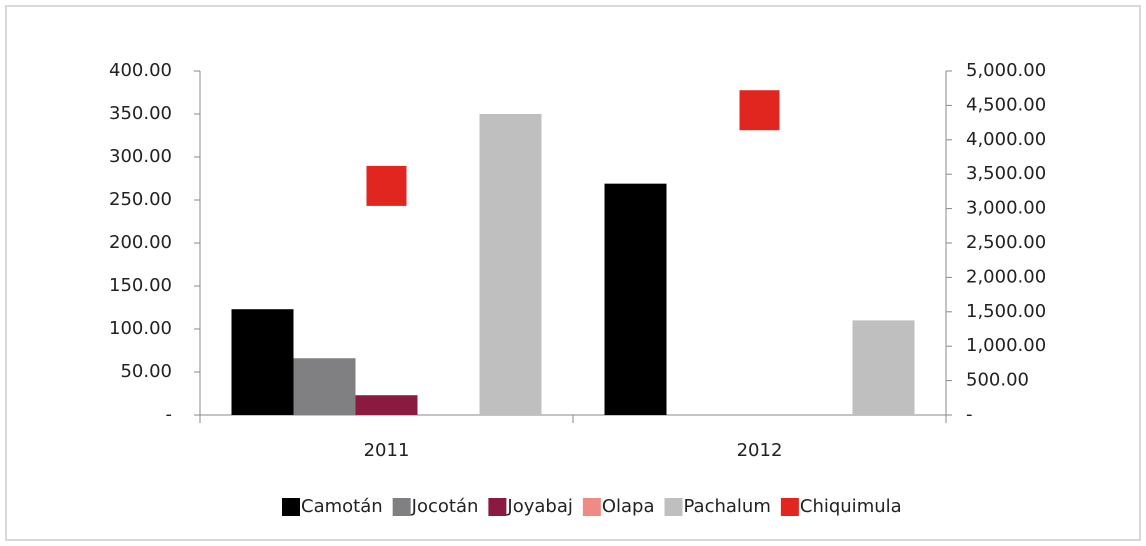 Image resolution: width=1146 pixels, height=546 pixels. What do you see at coordinates (342, 506) in the screenshot?
I see `legend-label: Camotán` at bounding box center [342, 506].